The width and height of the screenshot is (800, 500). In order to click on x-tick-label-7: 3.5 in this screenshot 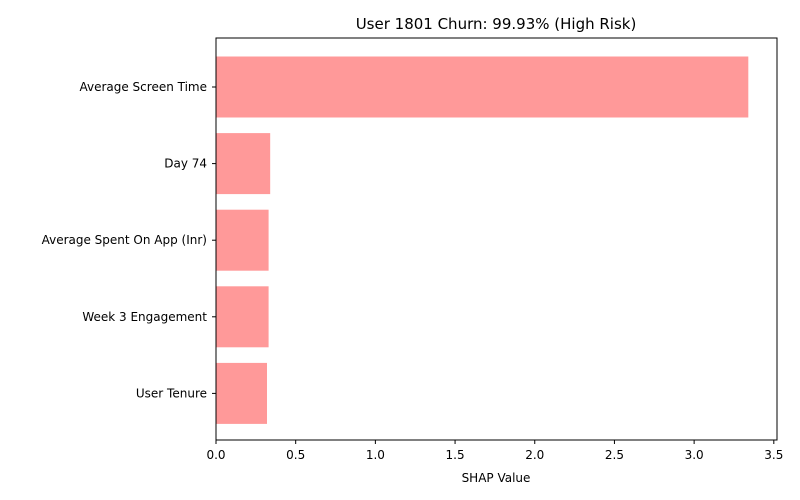, I will do `click(773, 455)`.